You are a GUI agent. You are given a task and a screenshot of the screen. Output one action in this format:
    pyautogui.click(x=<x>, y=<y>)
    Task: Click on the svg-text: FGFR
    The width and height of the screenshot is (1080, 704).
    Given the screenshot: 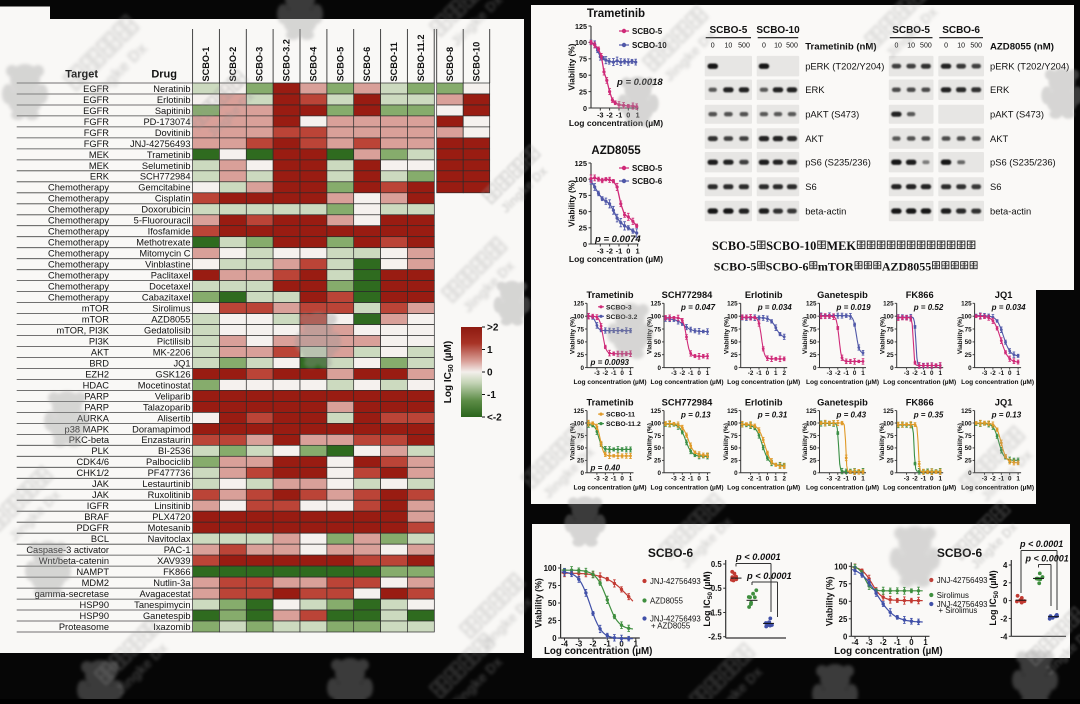 What is the action you would take?
    pyautogui.click(x=97, y=144)
    